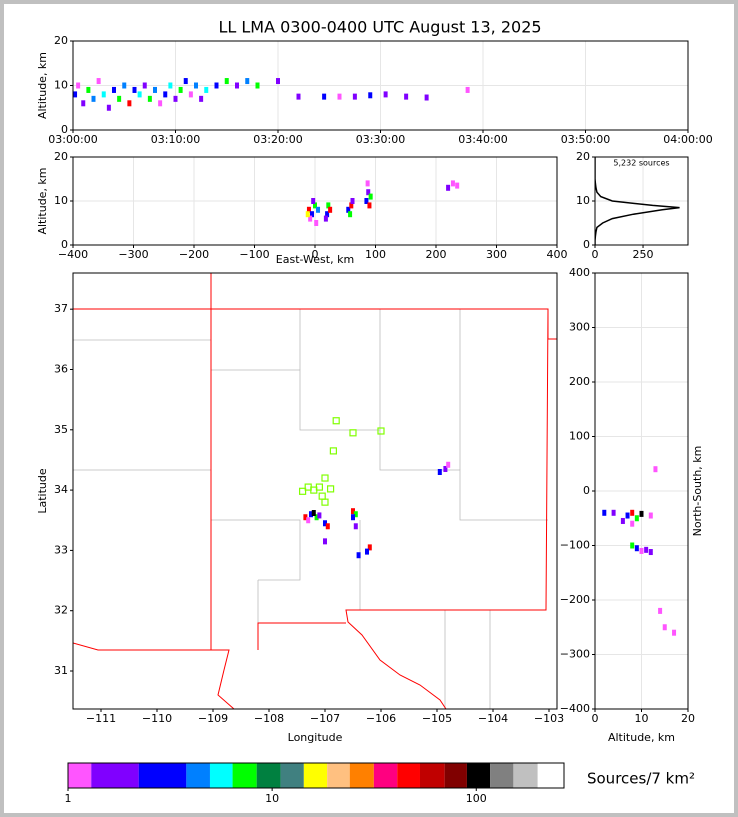 This screenshot has width=738, height=817. What do you see at coordinates (254, 254) in the screenshot?
I see `x-tick-label: −100` at bounding box center [254, 254].